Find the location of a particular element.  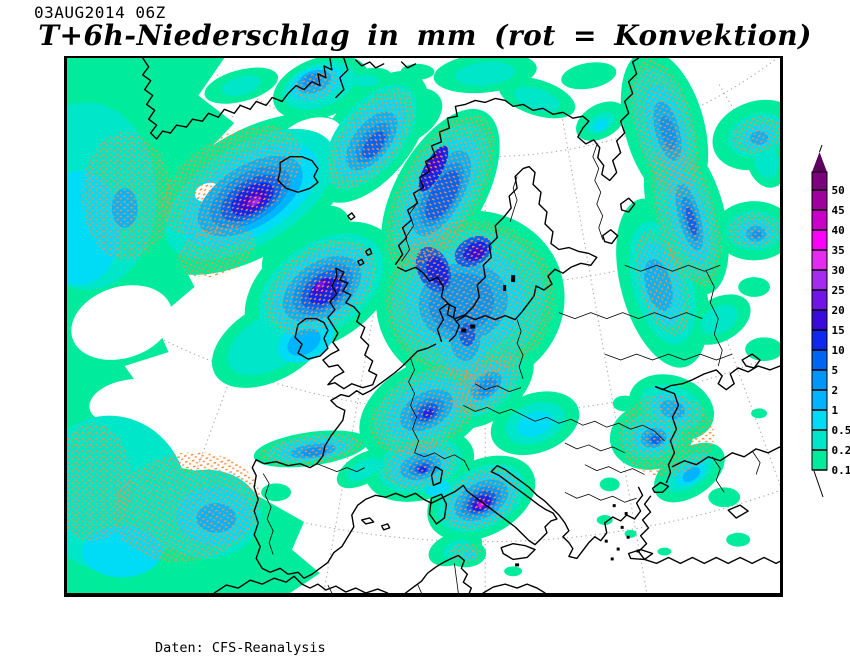

legend-label: 0.5 is located at coordinates (841, 430).